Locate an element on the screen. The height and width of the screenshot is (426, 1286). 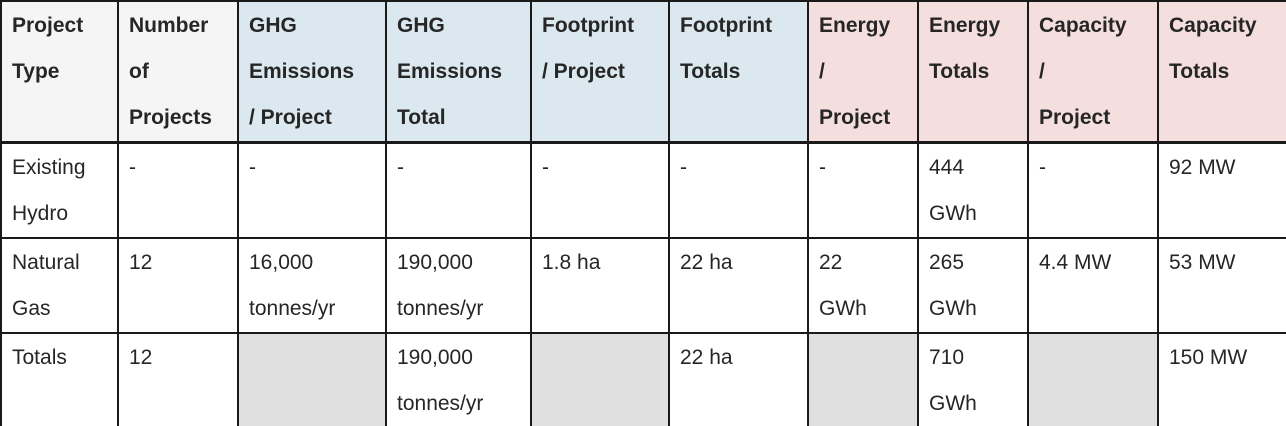
column-header-capacity-per-project: Capacity / Project is located at coordinates (1093, 72).